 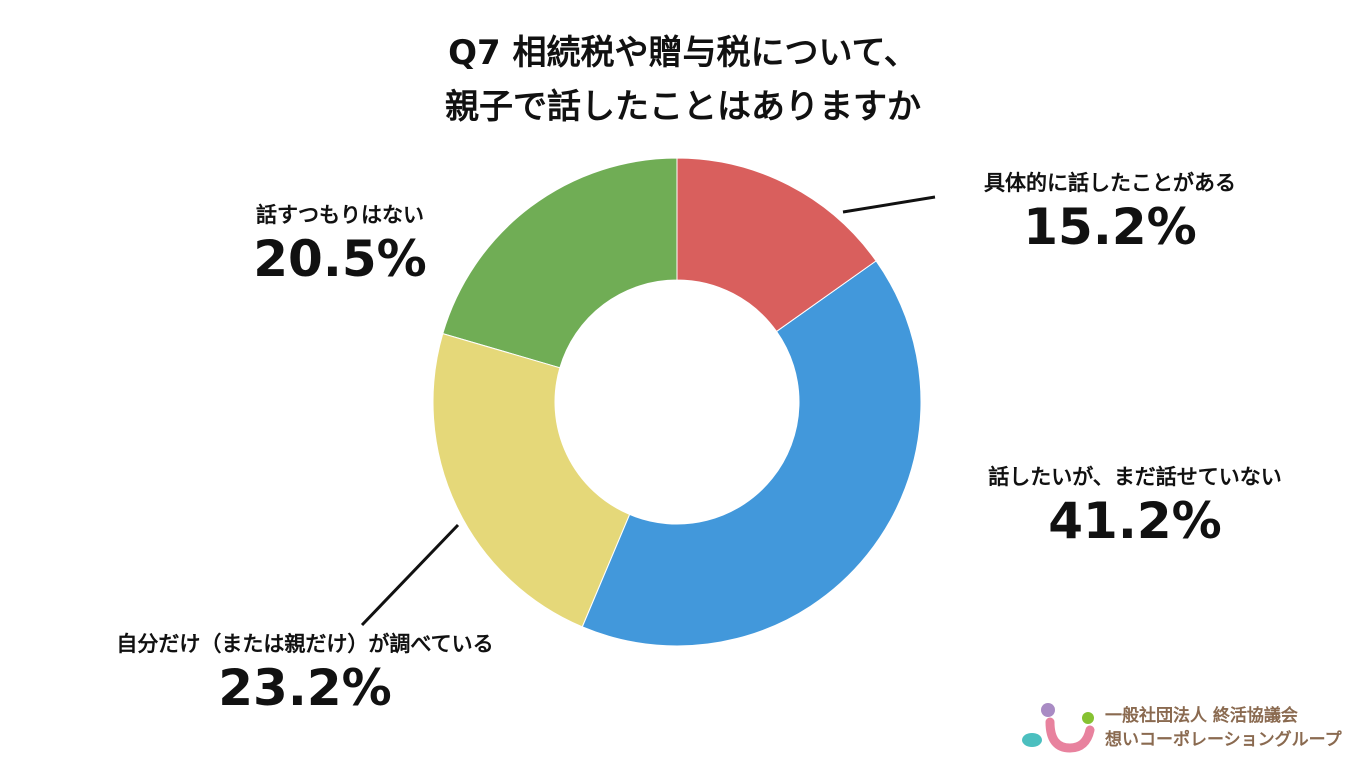 I want to click on title-line-2: 親子で話したことはありますか, so click(x=683, y=107).